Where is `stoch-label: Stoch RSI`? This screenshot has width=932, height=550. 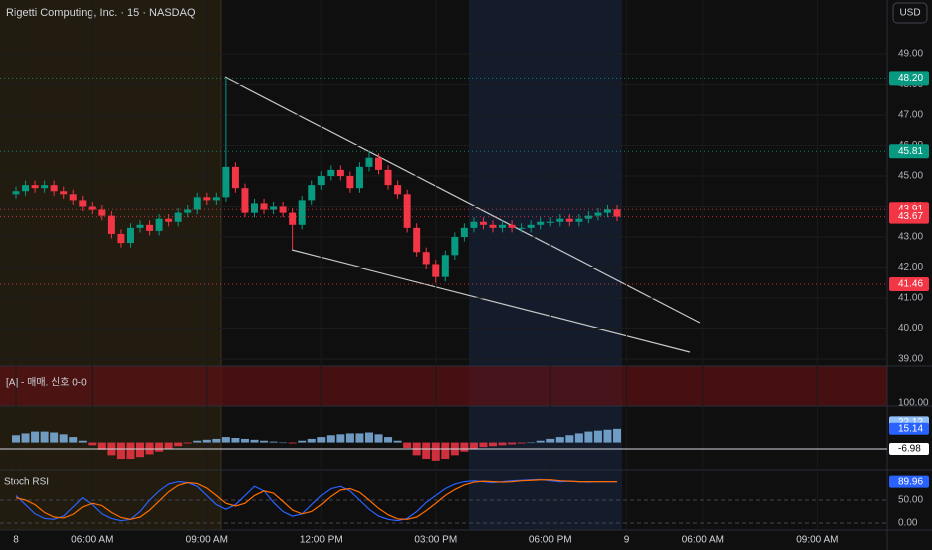 stoch-label: Stoch RSI is located at coordinates (26, 482).